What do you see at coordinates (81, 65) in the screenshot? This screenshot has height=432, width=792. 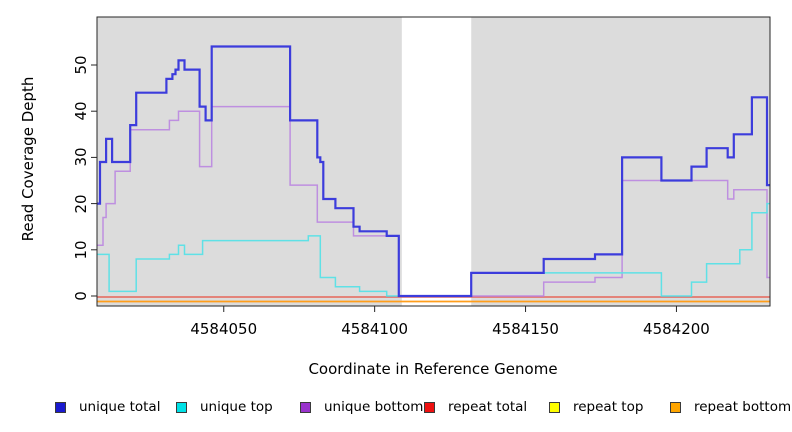 I see `y-tick-label-50: 50` at bounding box center [81, 65].